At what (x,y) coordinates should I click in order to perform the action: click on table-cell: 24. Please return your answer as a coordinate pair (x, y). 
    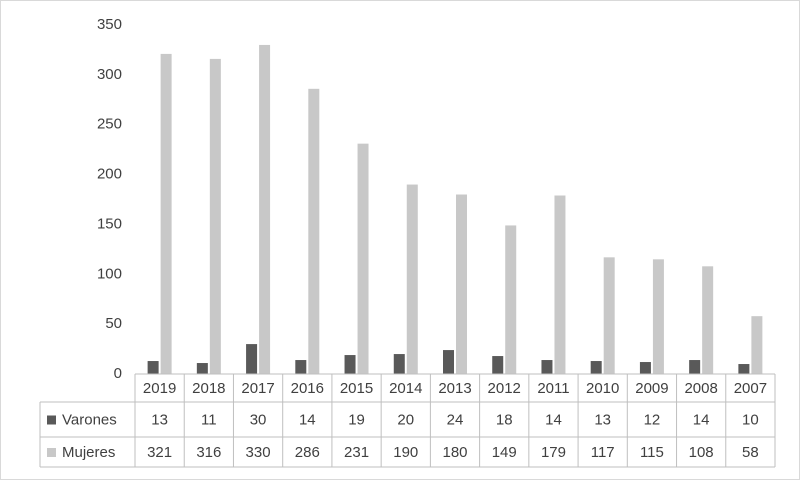
    Looking at the image, I should click on (455, 419).